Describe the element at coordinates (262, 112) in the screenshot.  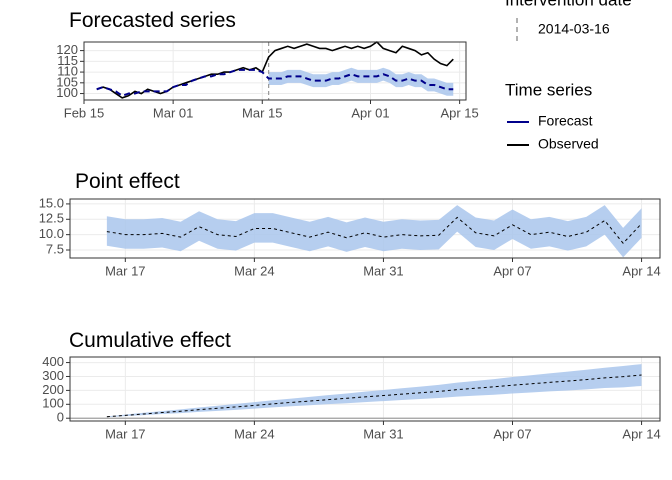
I see `x-tick-label: Mar 15` at that location.